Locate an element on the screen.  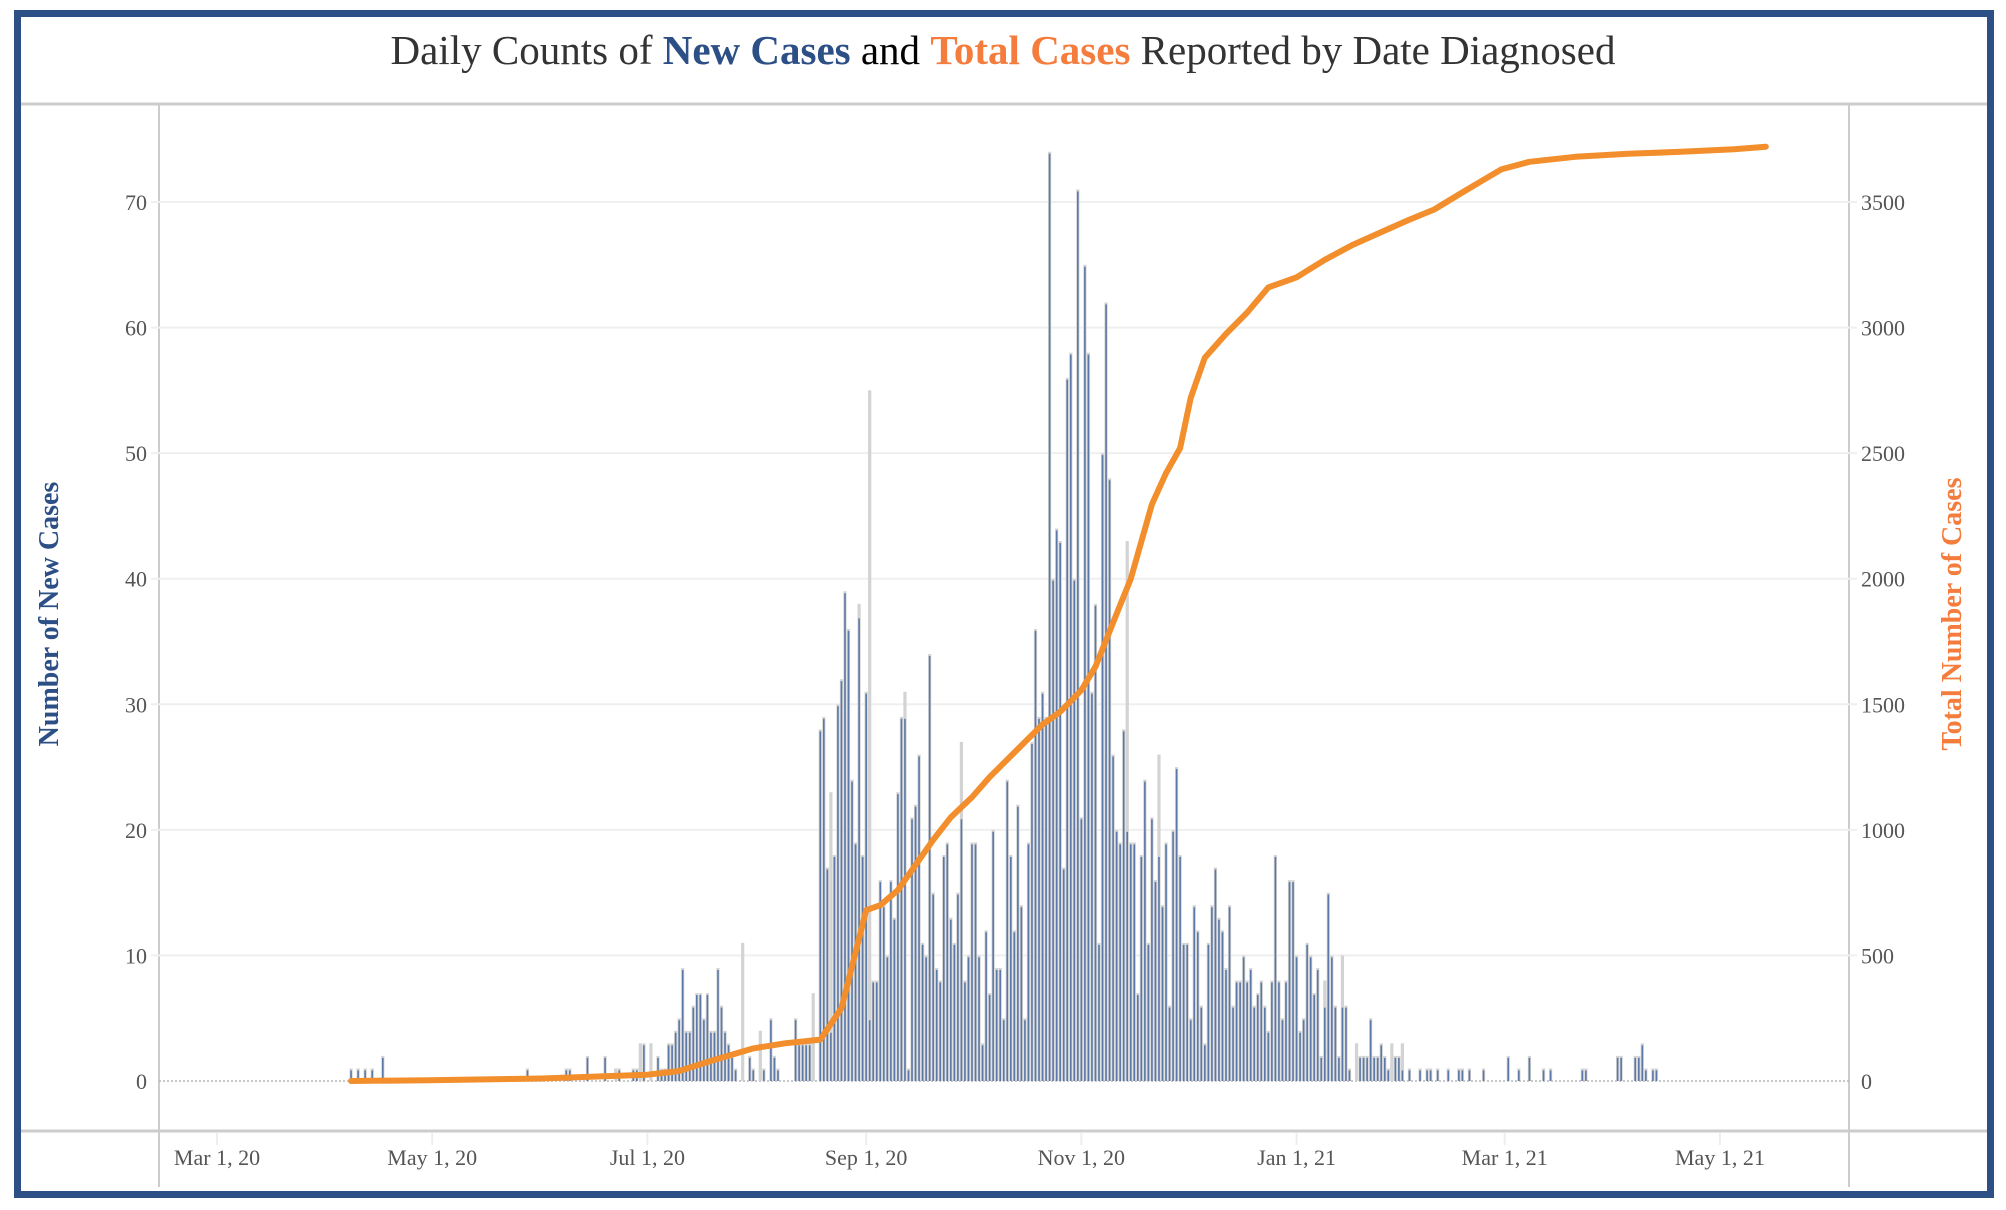
title-total-cases: Total Cases is located at coordinates (1030, 50).